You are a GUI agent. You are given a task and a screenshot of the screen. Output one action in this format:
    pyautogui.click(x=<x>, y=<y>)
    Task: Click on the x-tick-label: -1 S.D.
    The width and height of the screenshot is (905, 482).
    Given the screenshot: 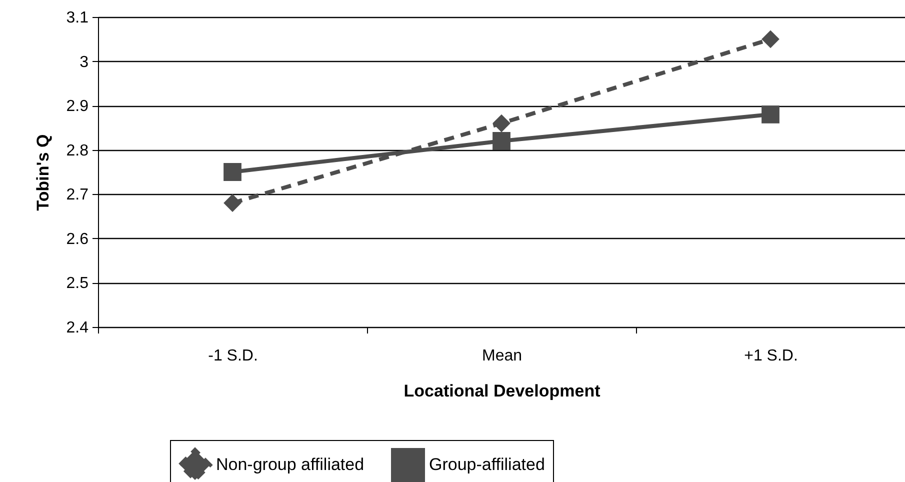 What is the action you would take?
    pyautogui.click(x=233, y=356)
    